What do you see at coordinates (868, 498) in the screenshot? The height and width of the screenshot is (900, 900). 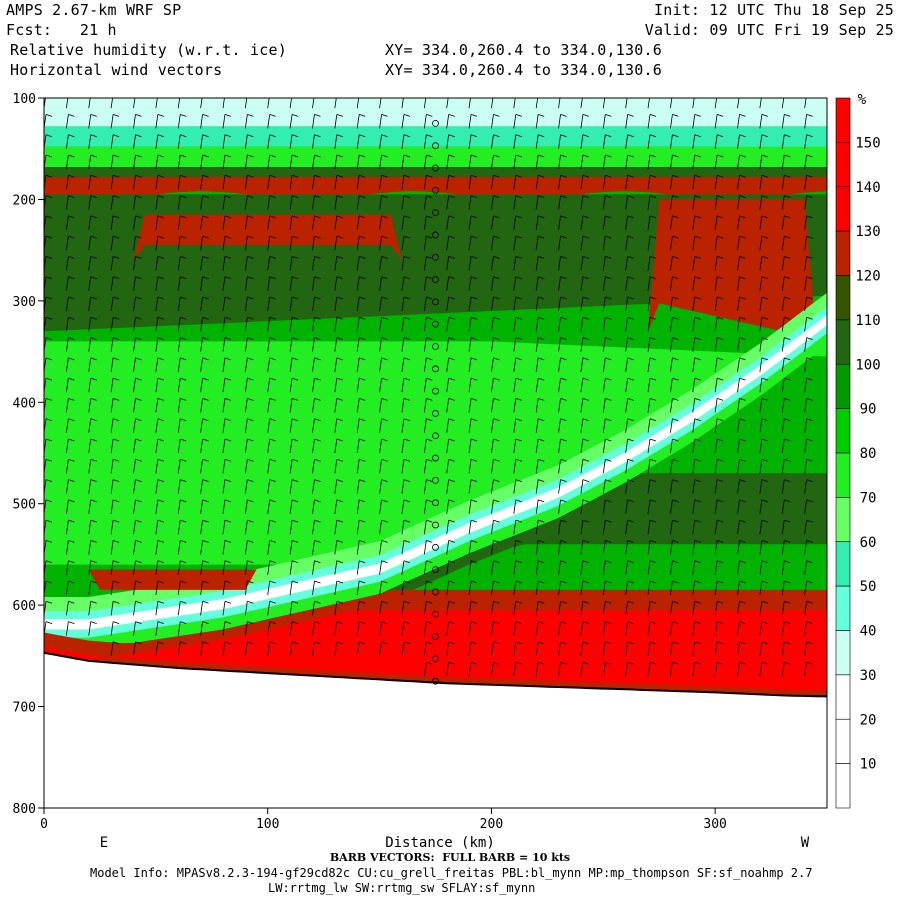 I see `colorbar-level-label: 70` at bounding box center [868, 498].